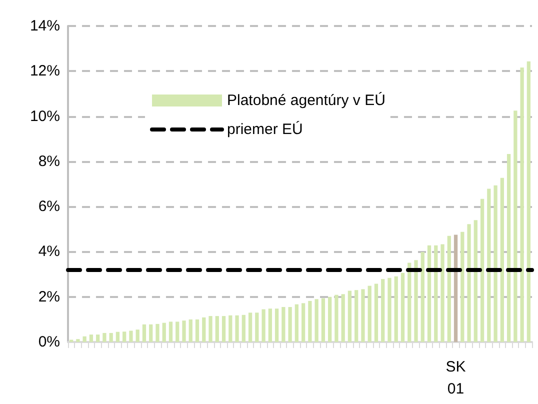 The width and height of the screenshot is (538, 404). Describe the element at coordinates (45, 116) in the screenshot. I see `y-tick-label: 10%` at that location.